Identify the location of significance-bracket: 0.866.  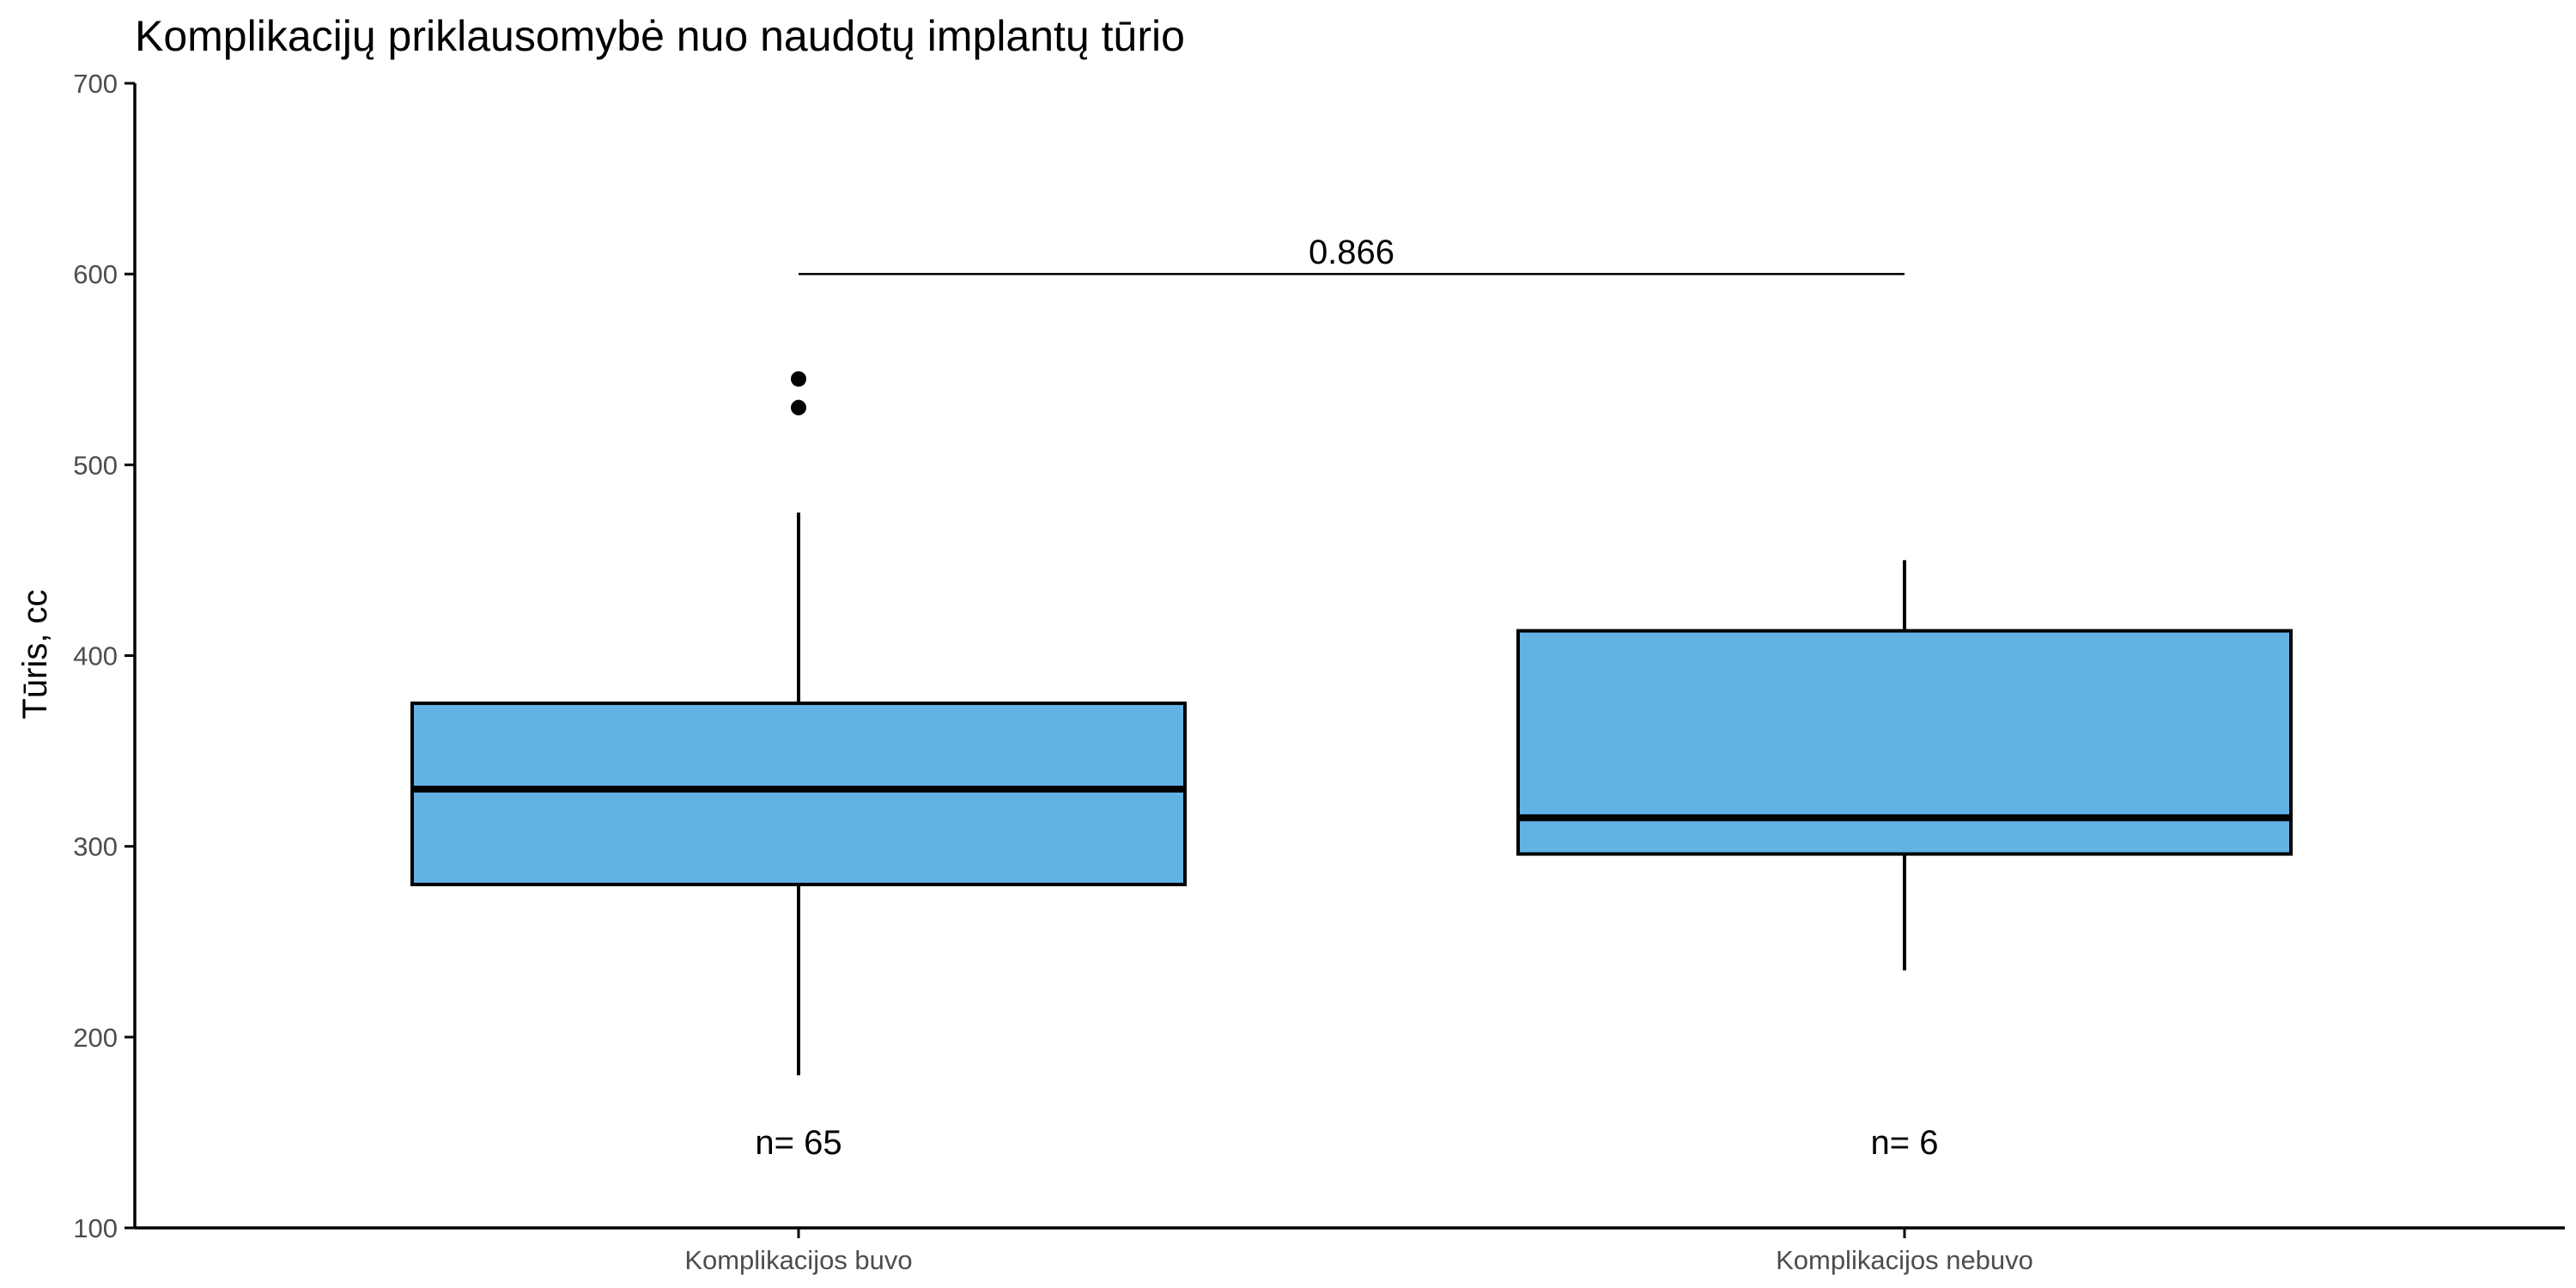
(1352, 255).